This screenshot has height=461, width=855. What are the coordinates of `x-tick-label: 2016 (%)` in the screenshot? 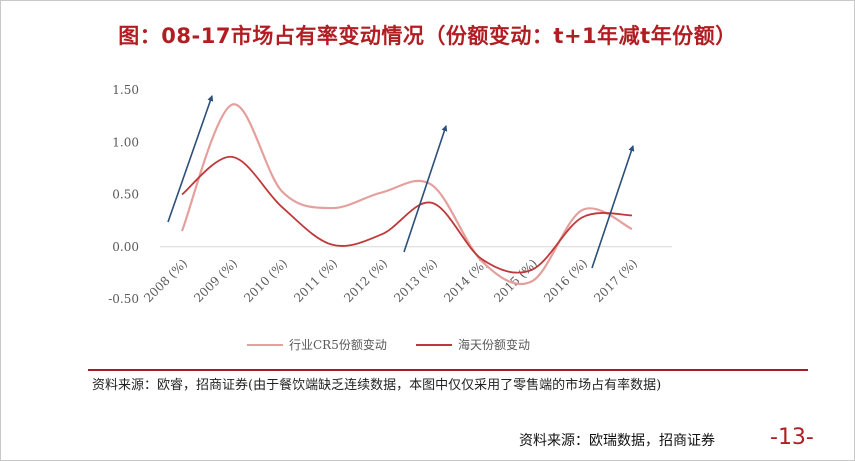 It's located at (565, 280).